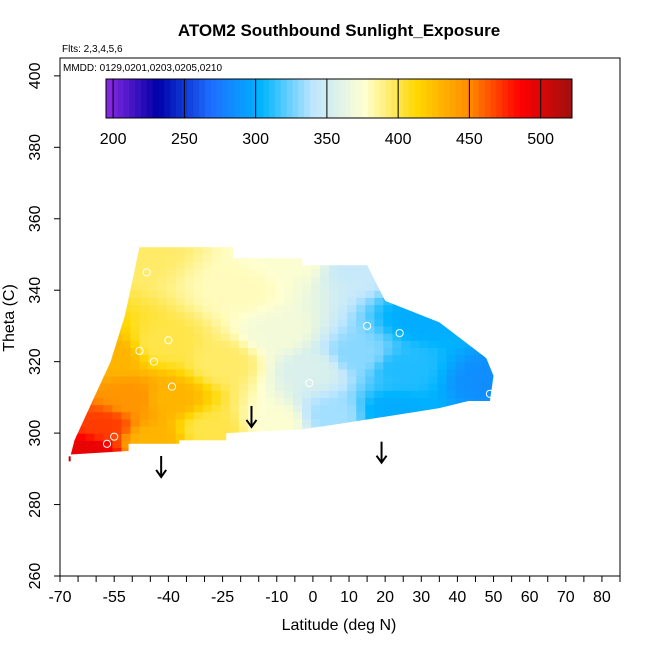  What do you see at coordinates (336, 113) in the screenshot?
I see `colorbar: 200 250 300 350 400 450 500` at bounding box center [336, 113].